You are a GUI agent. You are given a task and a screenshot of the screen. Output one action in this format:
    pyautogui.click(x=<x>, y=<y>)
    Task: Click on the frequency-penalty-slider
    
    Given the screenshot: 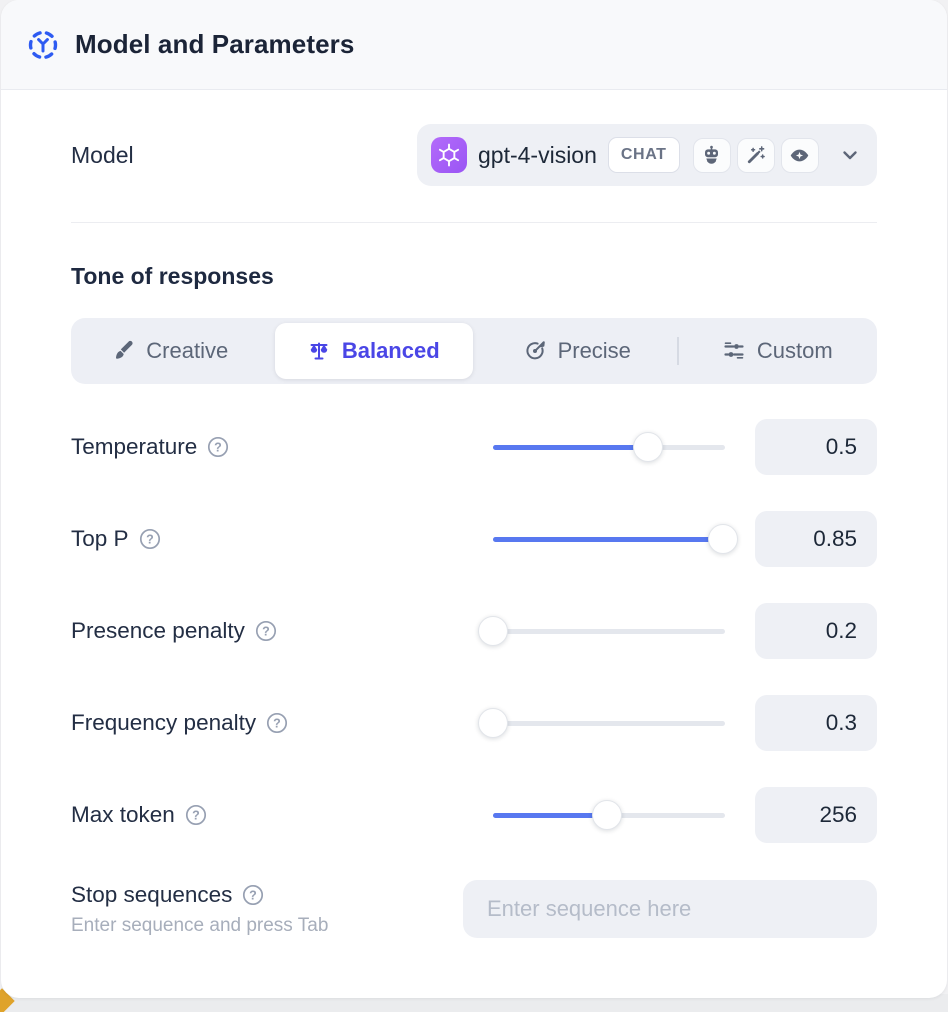 What is the action you would take?
    pyautogui.click(x=601, y=723)
    